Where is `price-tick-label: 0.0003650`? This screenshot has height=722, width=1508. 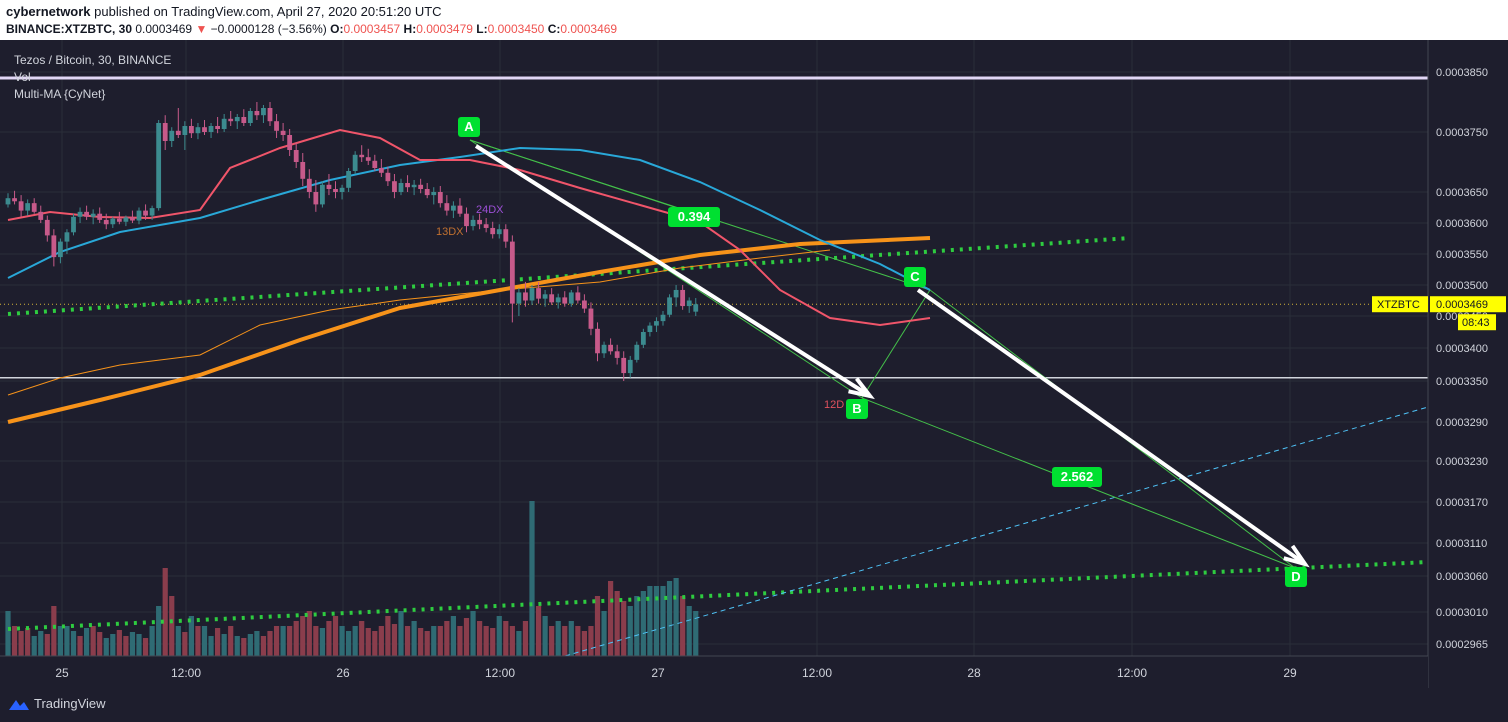
price-tick-label: 0.0003650 is located at coordinates (1462, 193).